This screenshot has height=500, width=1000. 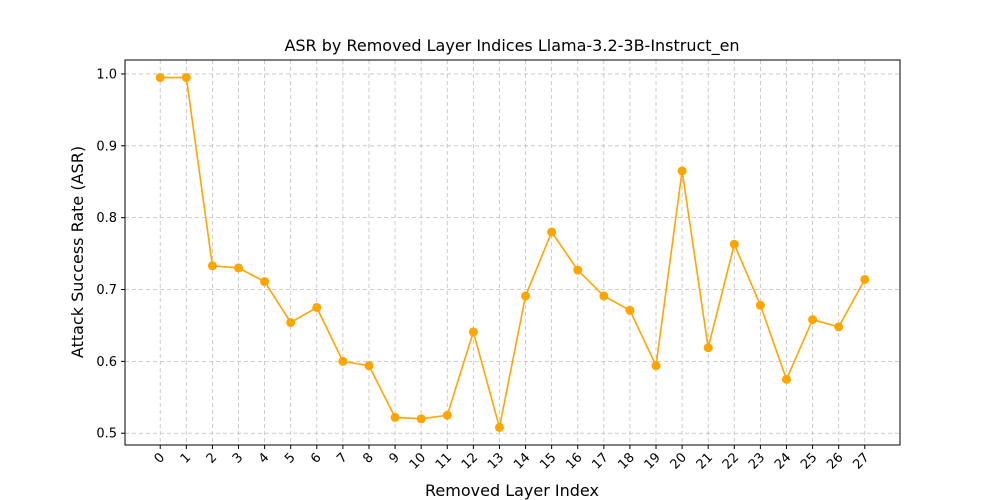 I want to click on y-tick-label: 0.5, so click(x=106, y=434).